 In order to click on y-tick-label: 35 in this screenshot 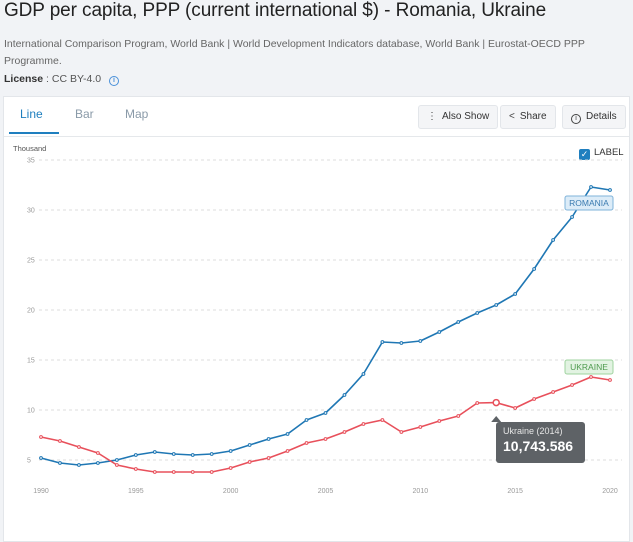, I will do `click(31, 161)`.